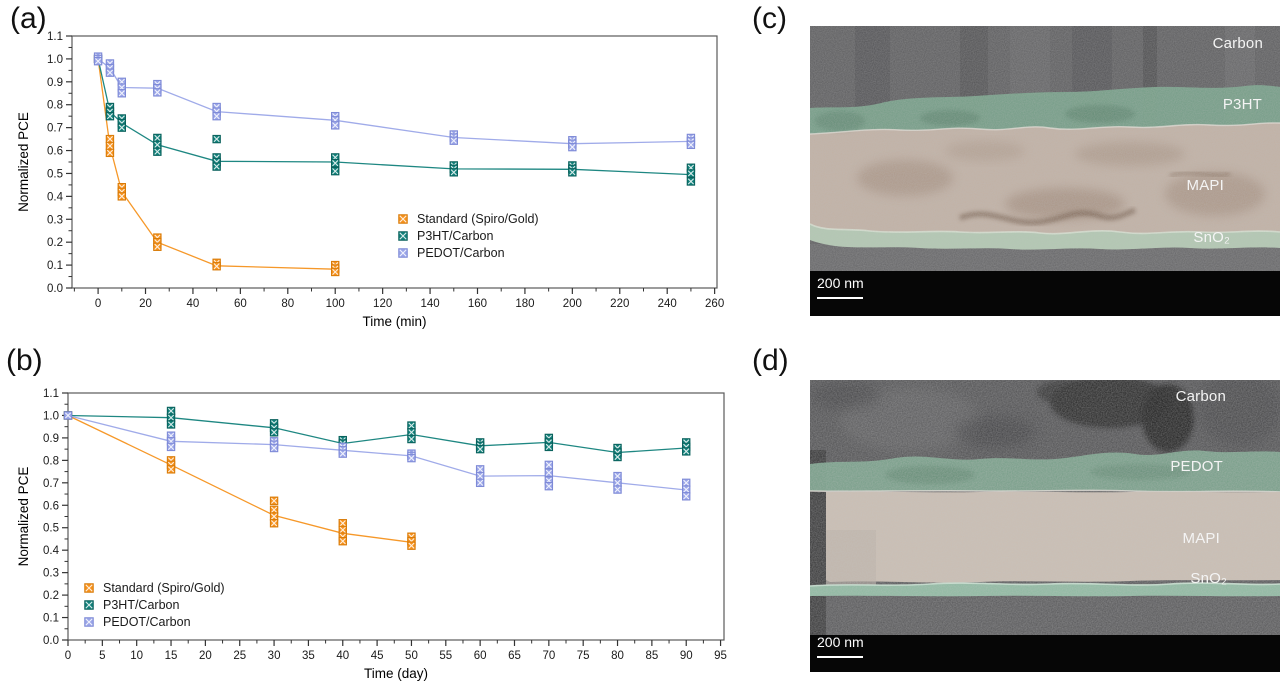  I want to click on x-tick-label: 55, so click(445, 656).